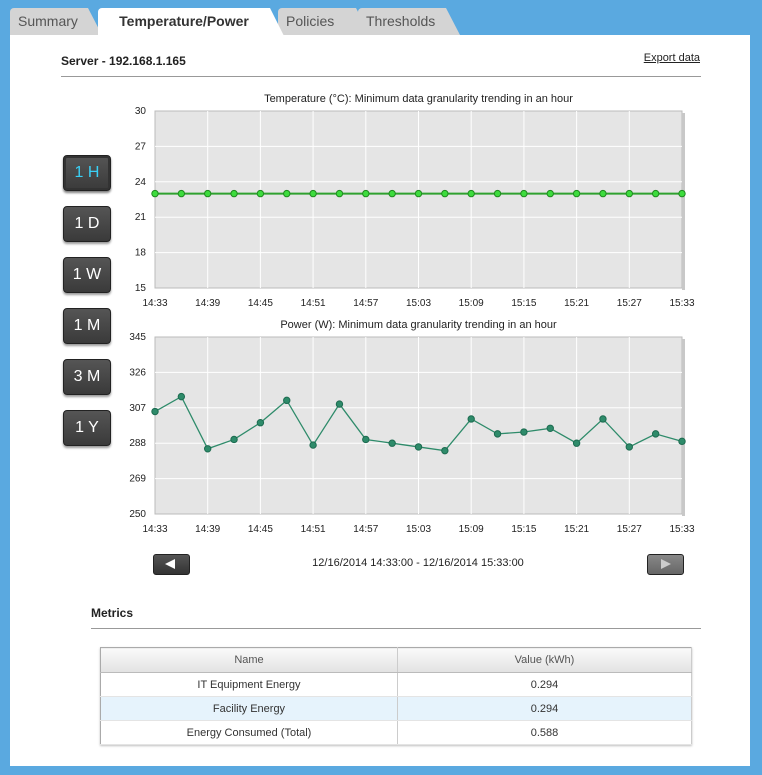 This screenshot has height=775, width=762. Describe the element at coordinates (629, 529) in the screenshot. I see `x-tick-label: 15:27` at that location.